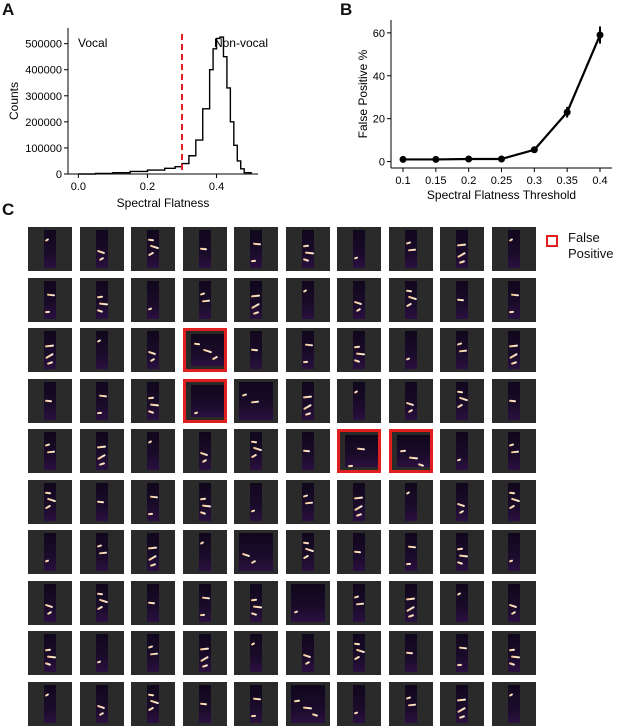  I want to click on non-vocal-annotation: Non-vocal, so click(241, 43).